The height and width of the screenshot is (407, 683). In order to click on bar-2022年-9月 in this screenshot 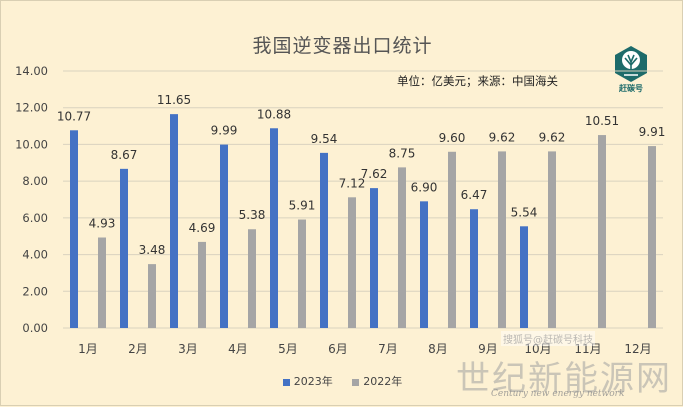, I will do `click(502, 239)`.